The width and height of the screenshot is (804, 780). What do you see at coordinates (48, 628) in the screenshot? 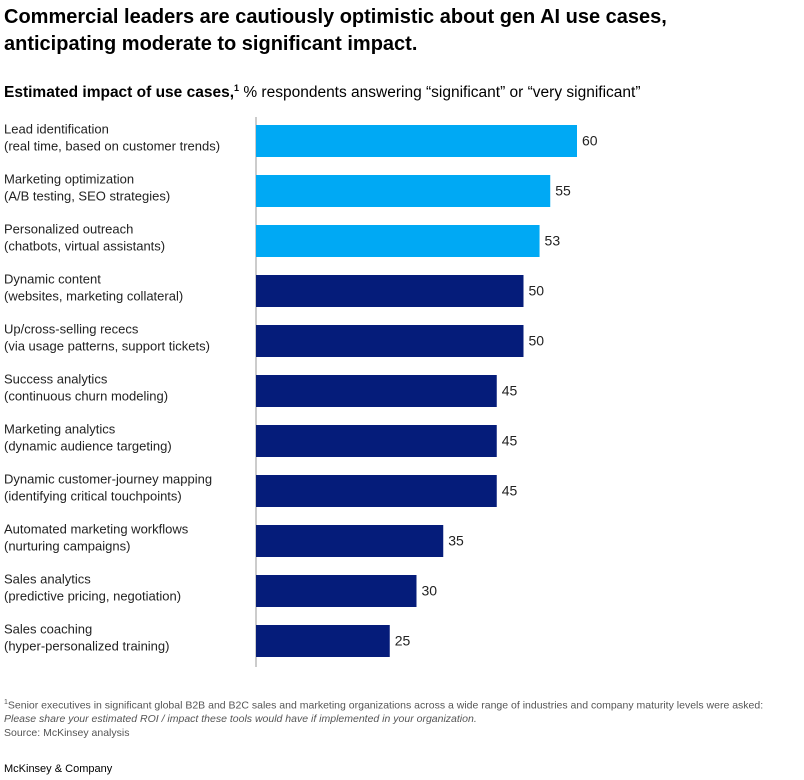
I see `category-label: Sales coaching` at bounding box center [48, 628].